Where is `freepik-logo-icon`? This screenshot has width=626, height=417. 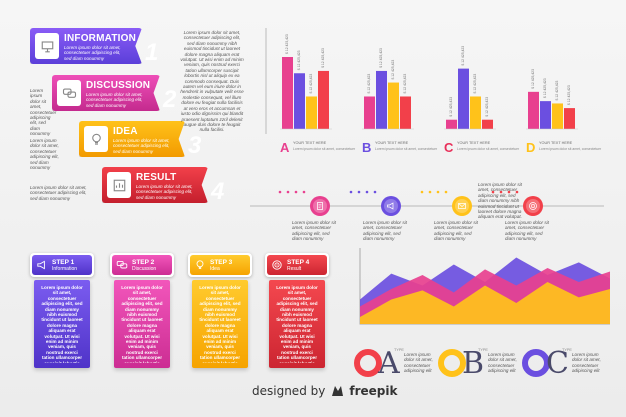
freepik-logo-icon is located at coordinates (338, 391).